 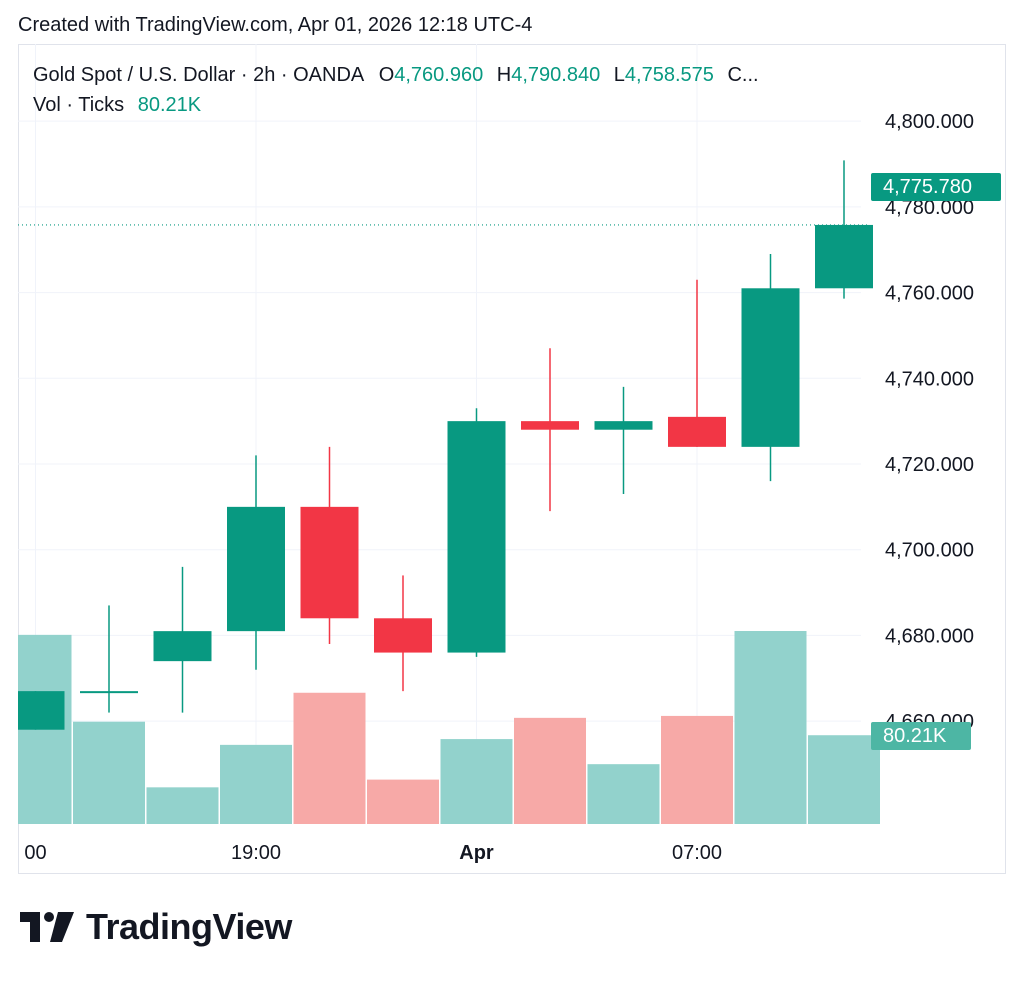 I want to click on y-tick-label: 4,680.000, so click(x=929, y=636).